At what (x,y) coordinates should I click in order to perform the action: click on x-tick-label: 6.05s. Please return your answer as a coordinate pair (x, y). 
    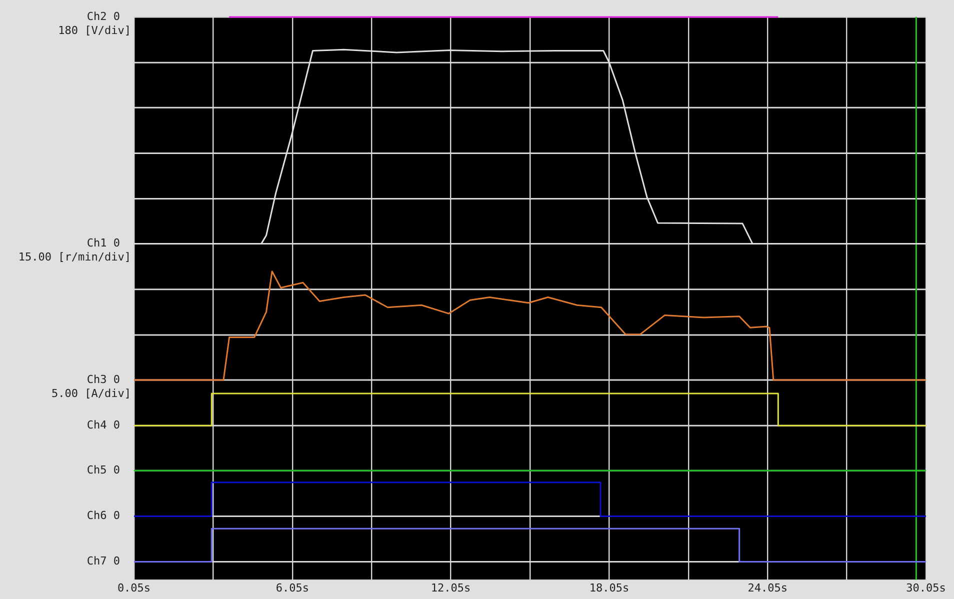
    Looking at the image, I should click on (292, 587).